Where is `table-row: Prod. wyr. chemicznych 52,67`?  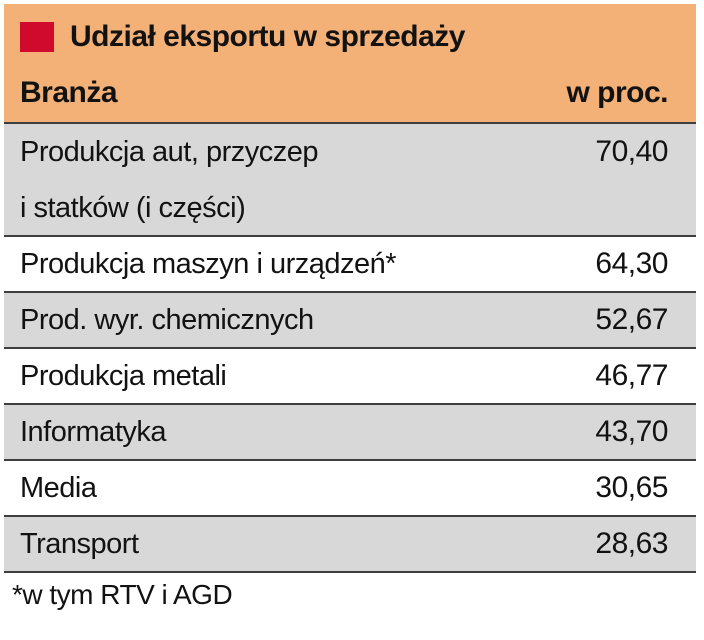 table-row: Prod. wyr. chemicznych 52,67 is located at coordinates (350, 319).